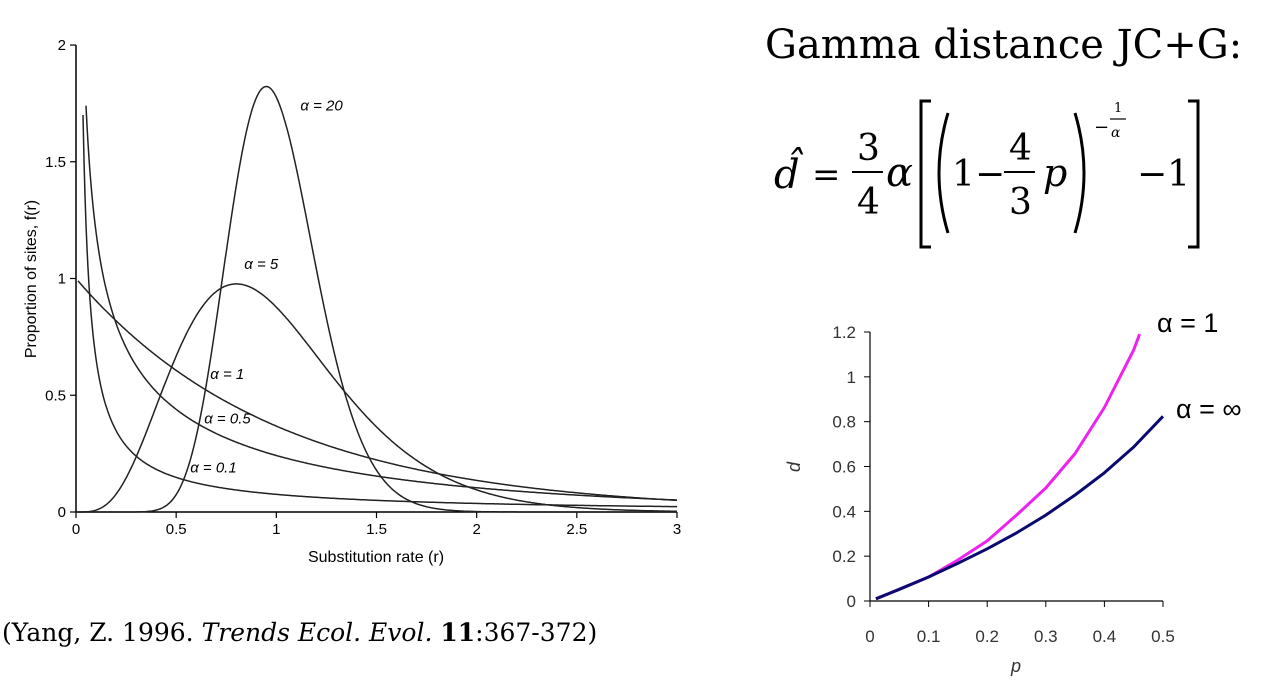 This screenshot has height=689, width=1285. I want to click on distance-chart-y-tick-label: 0.2, so click(844, 556).